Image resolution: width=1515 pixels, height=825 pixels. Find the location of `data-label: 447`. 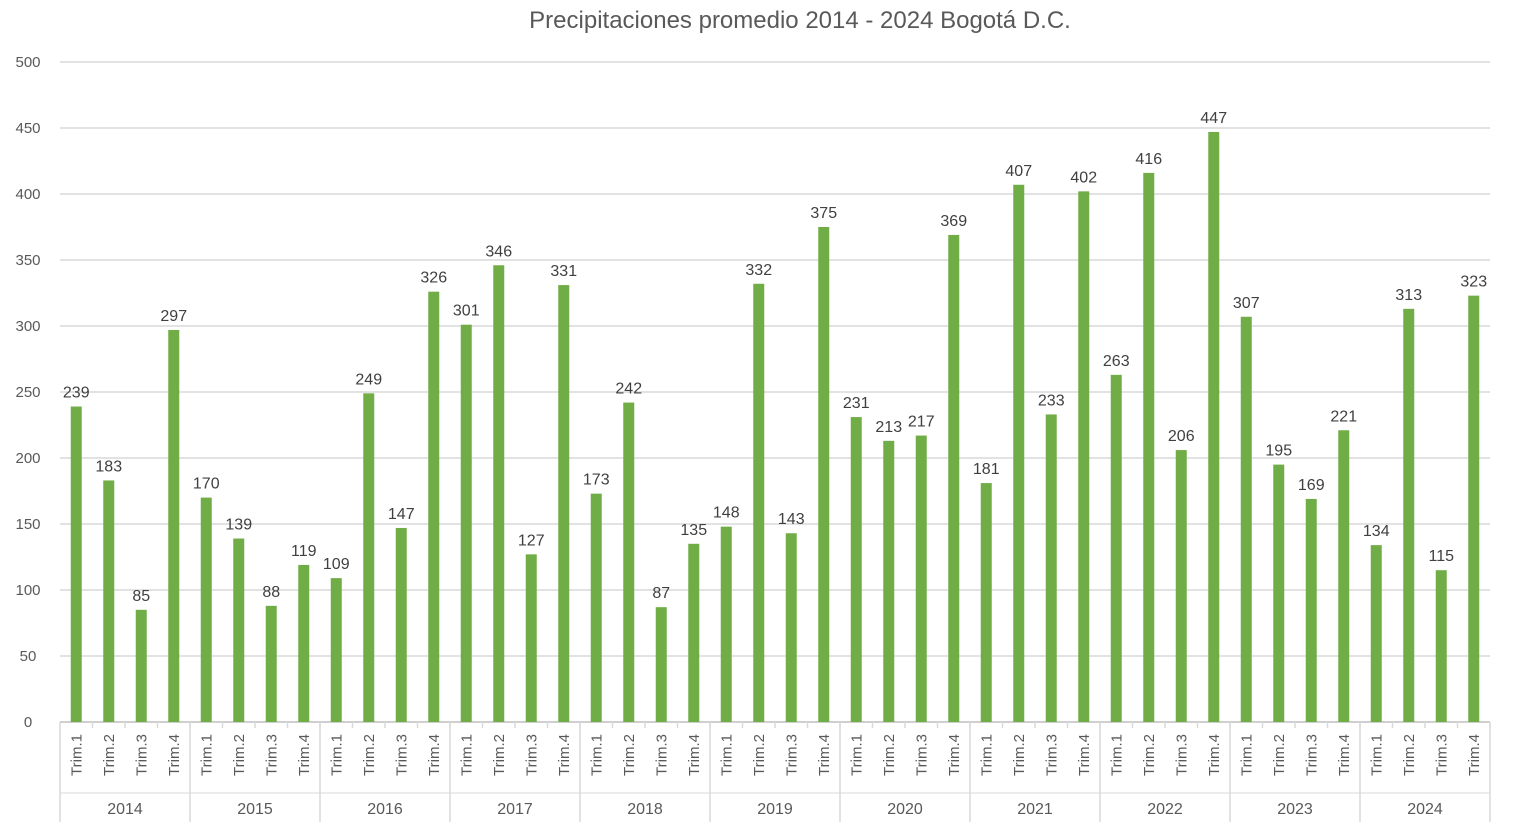

data-label: 447 is located at coordinates (1213, 118).